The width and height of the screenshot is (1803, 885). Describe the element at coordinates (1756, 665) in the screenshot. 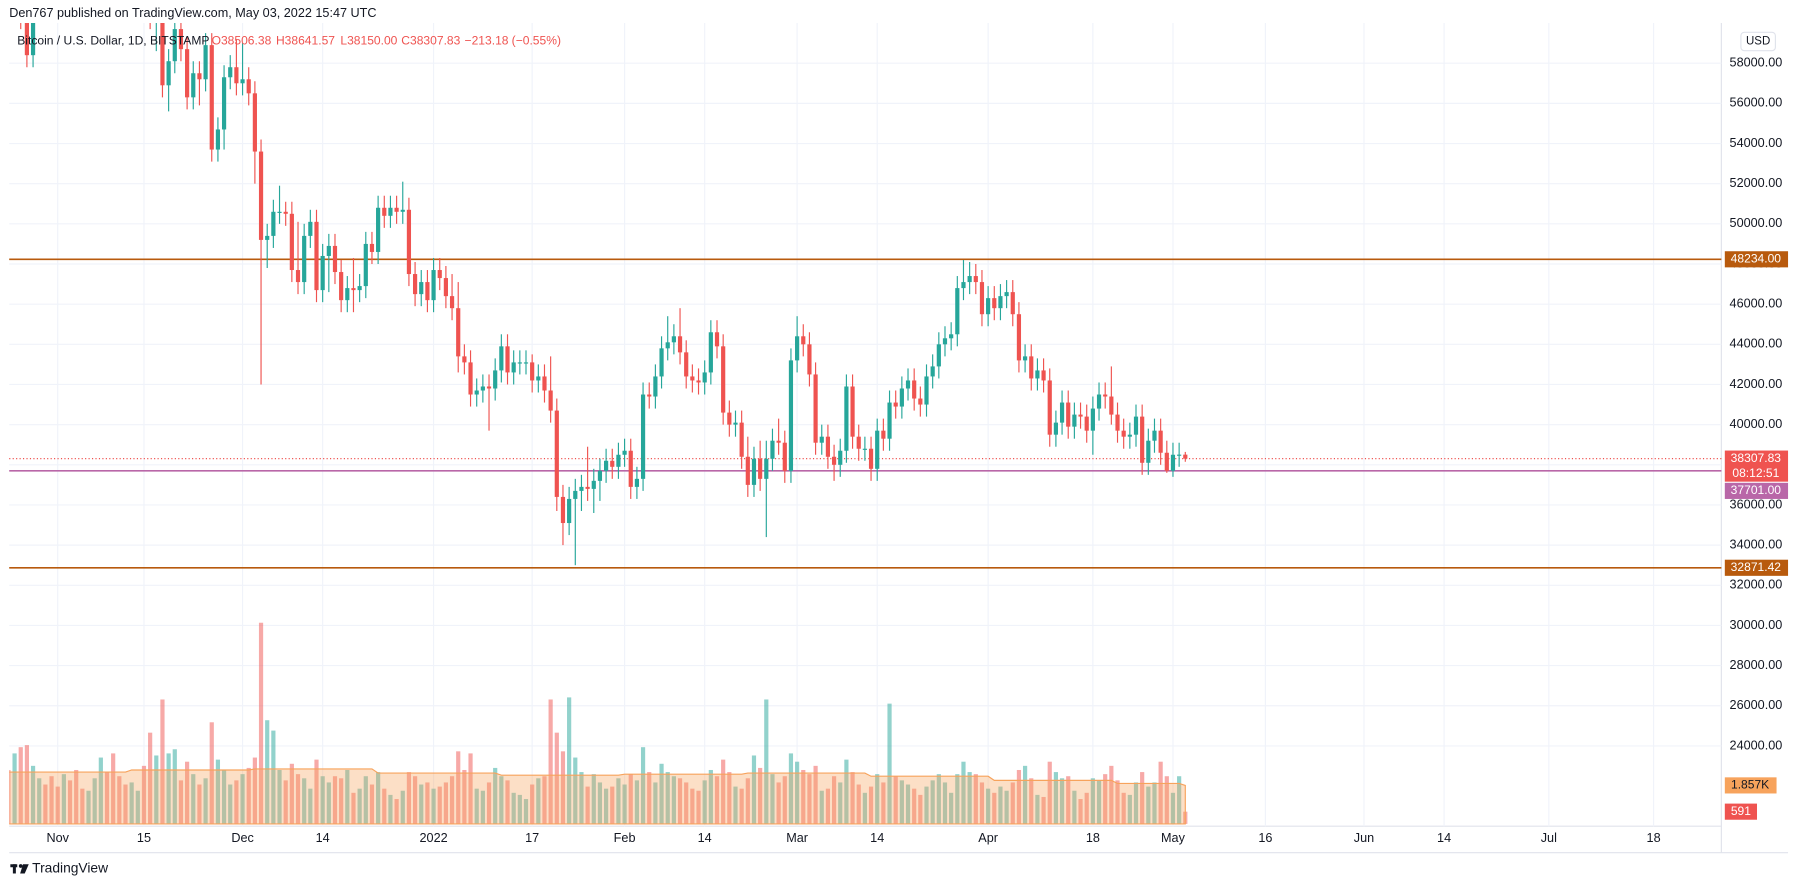

I see `y-tick-label: 28000.00` at that location.